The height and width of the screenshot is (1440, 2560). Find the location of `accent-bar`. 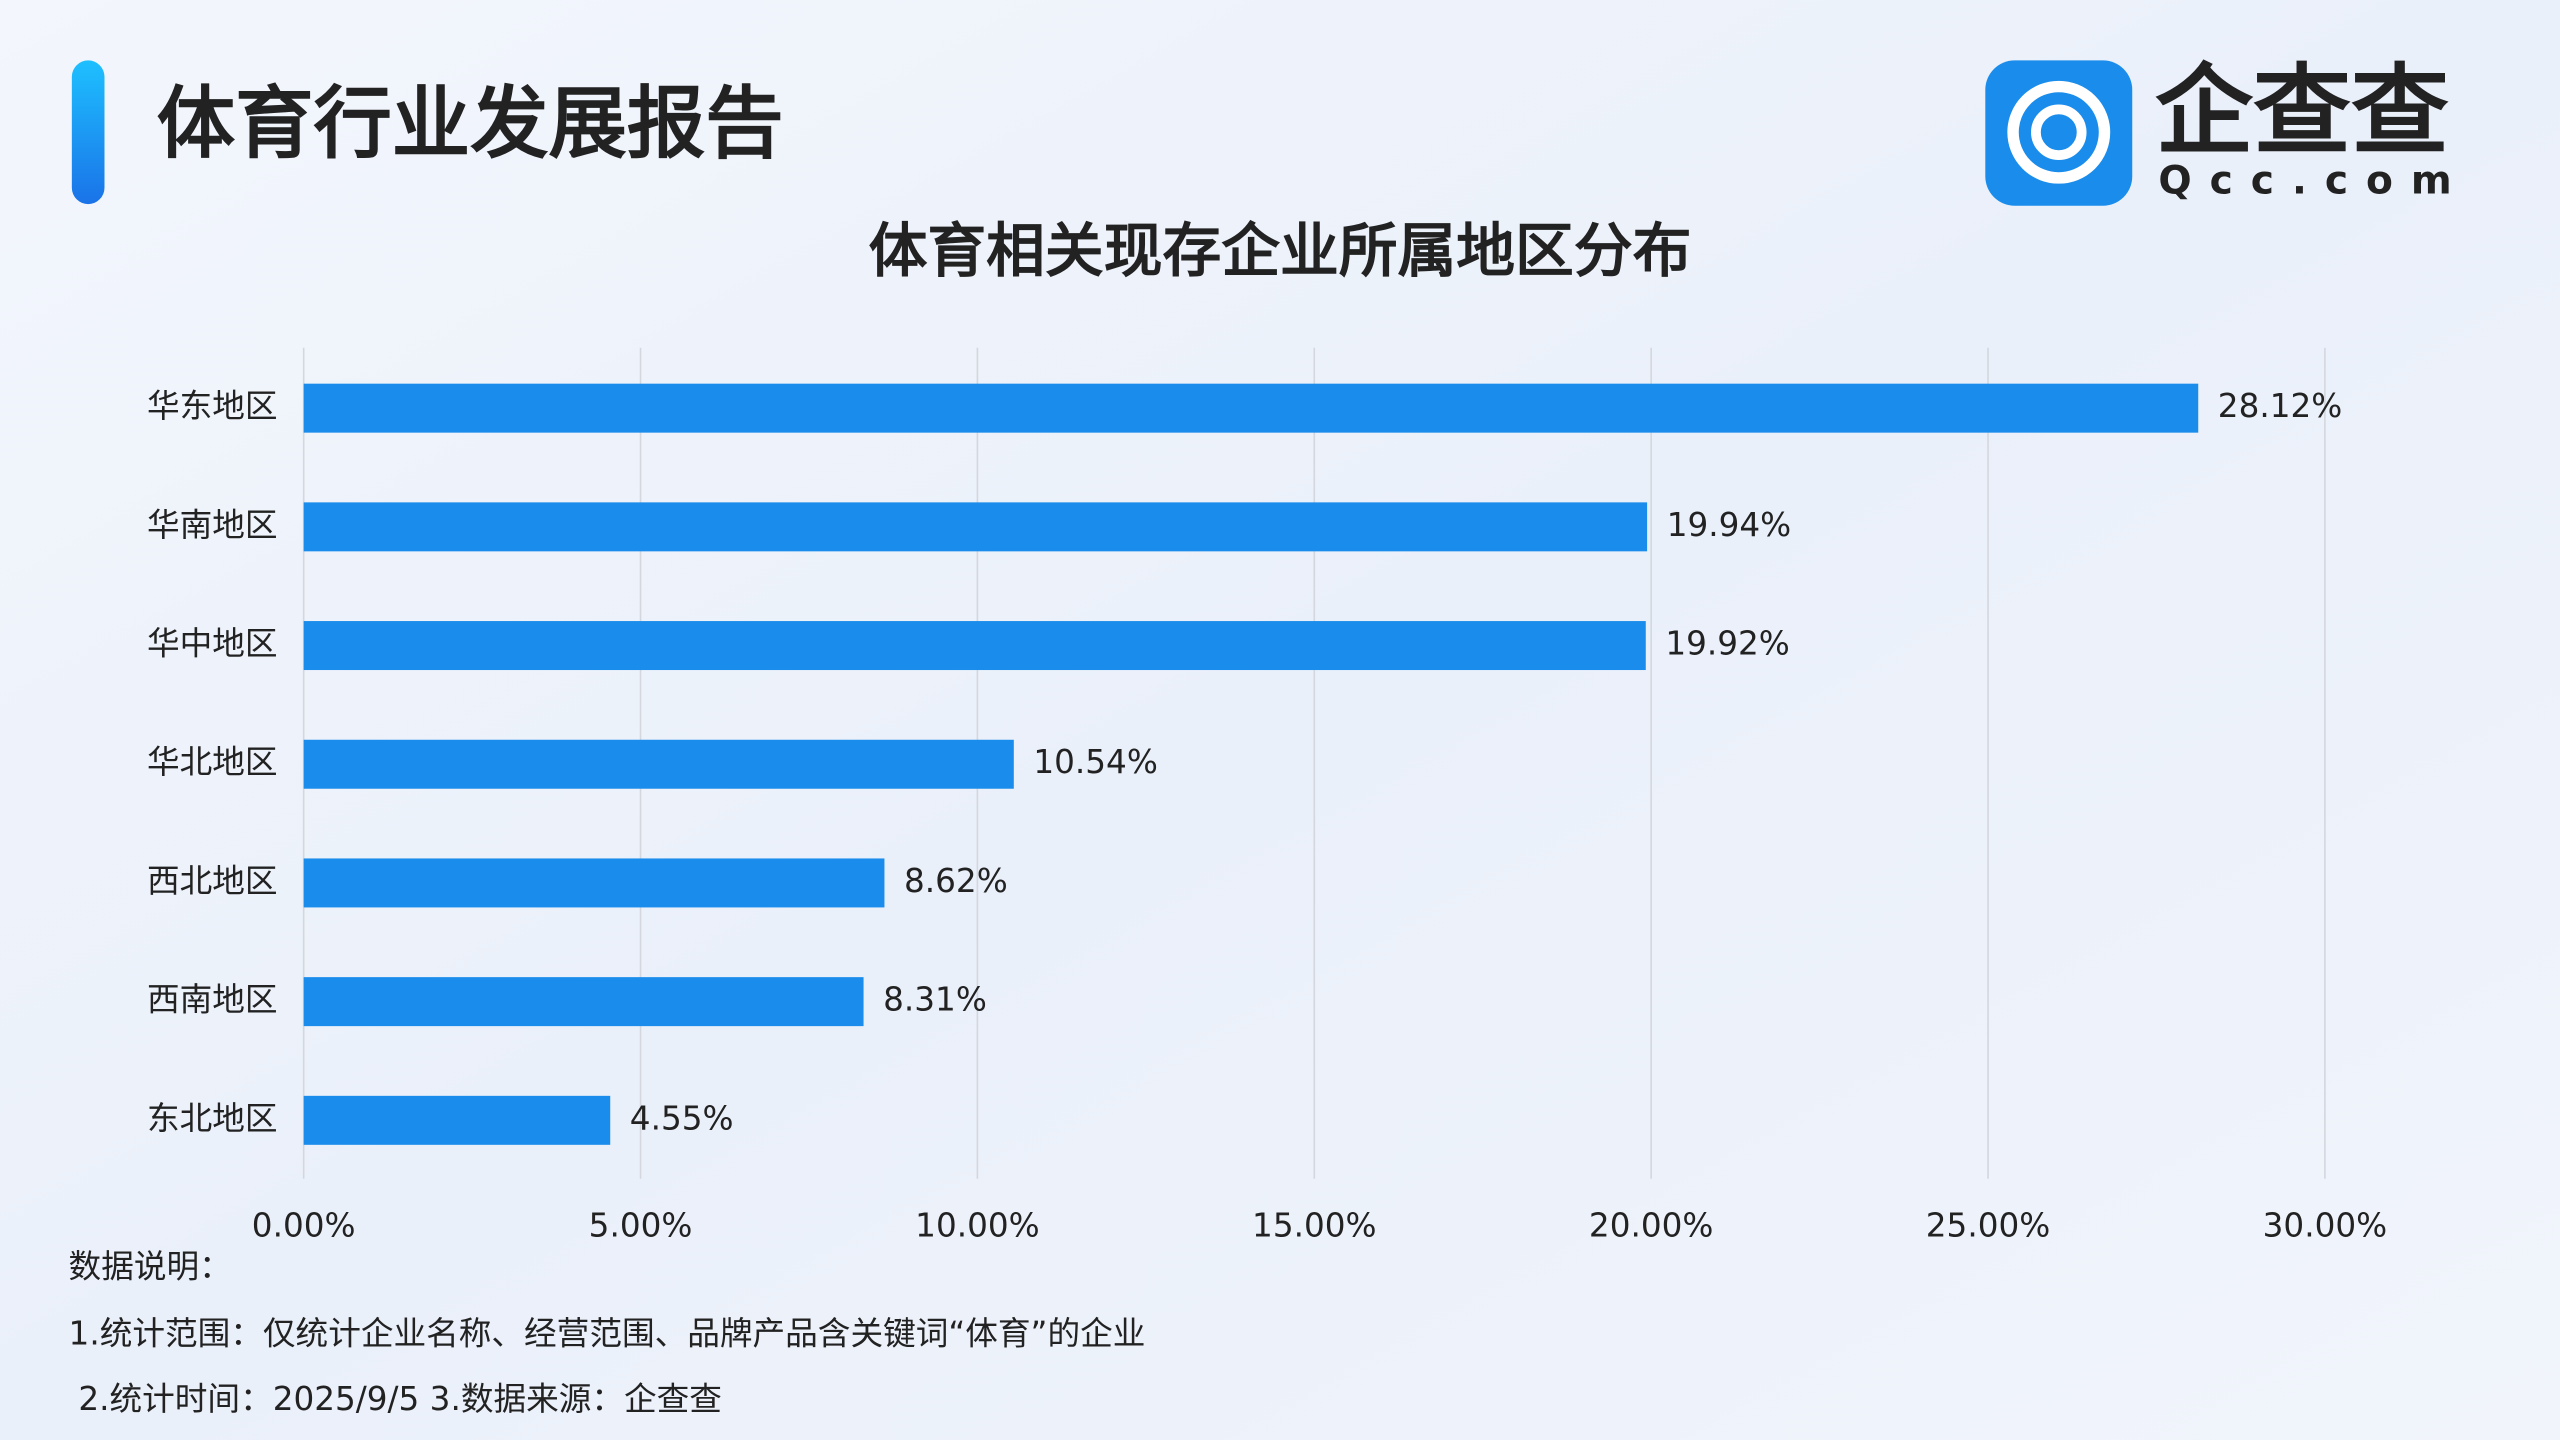

accent-bar is located at coordinates (88, 132).